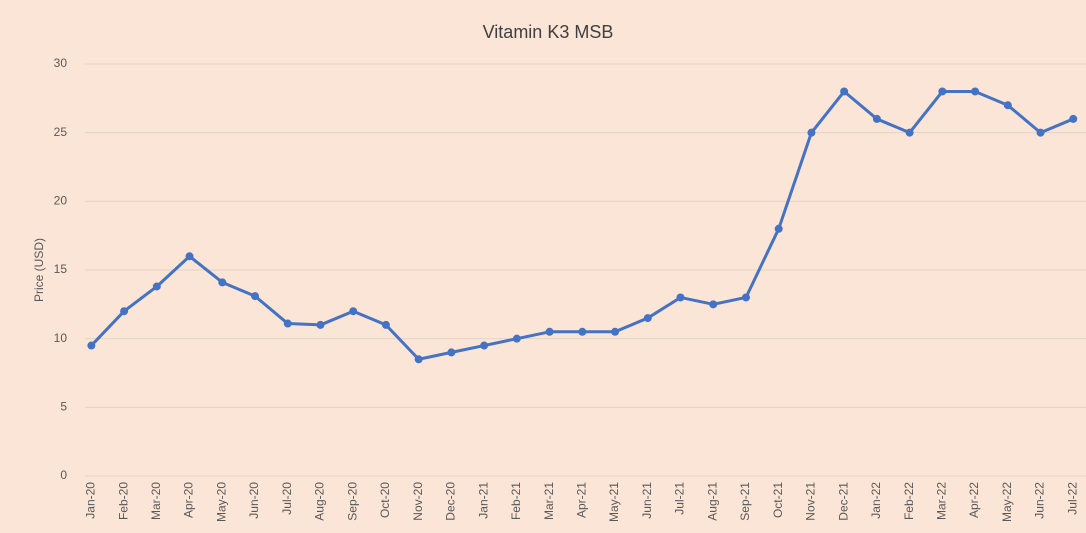 The width and height of the screenshot is (1086, 533). I want to click on chart-title: Vitamin K3 MSB, so click(548, 32).